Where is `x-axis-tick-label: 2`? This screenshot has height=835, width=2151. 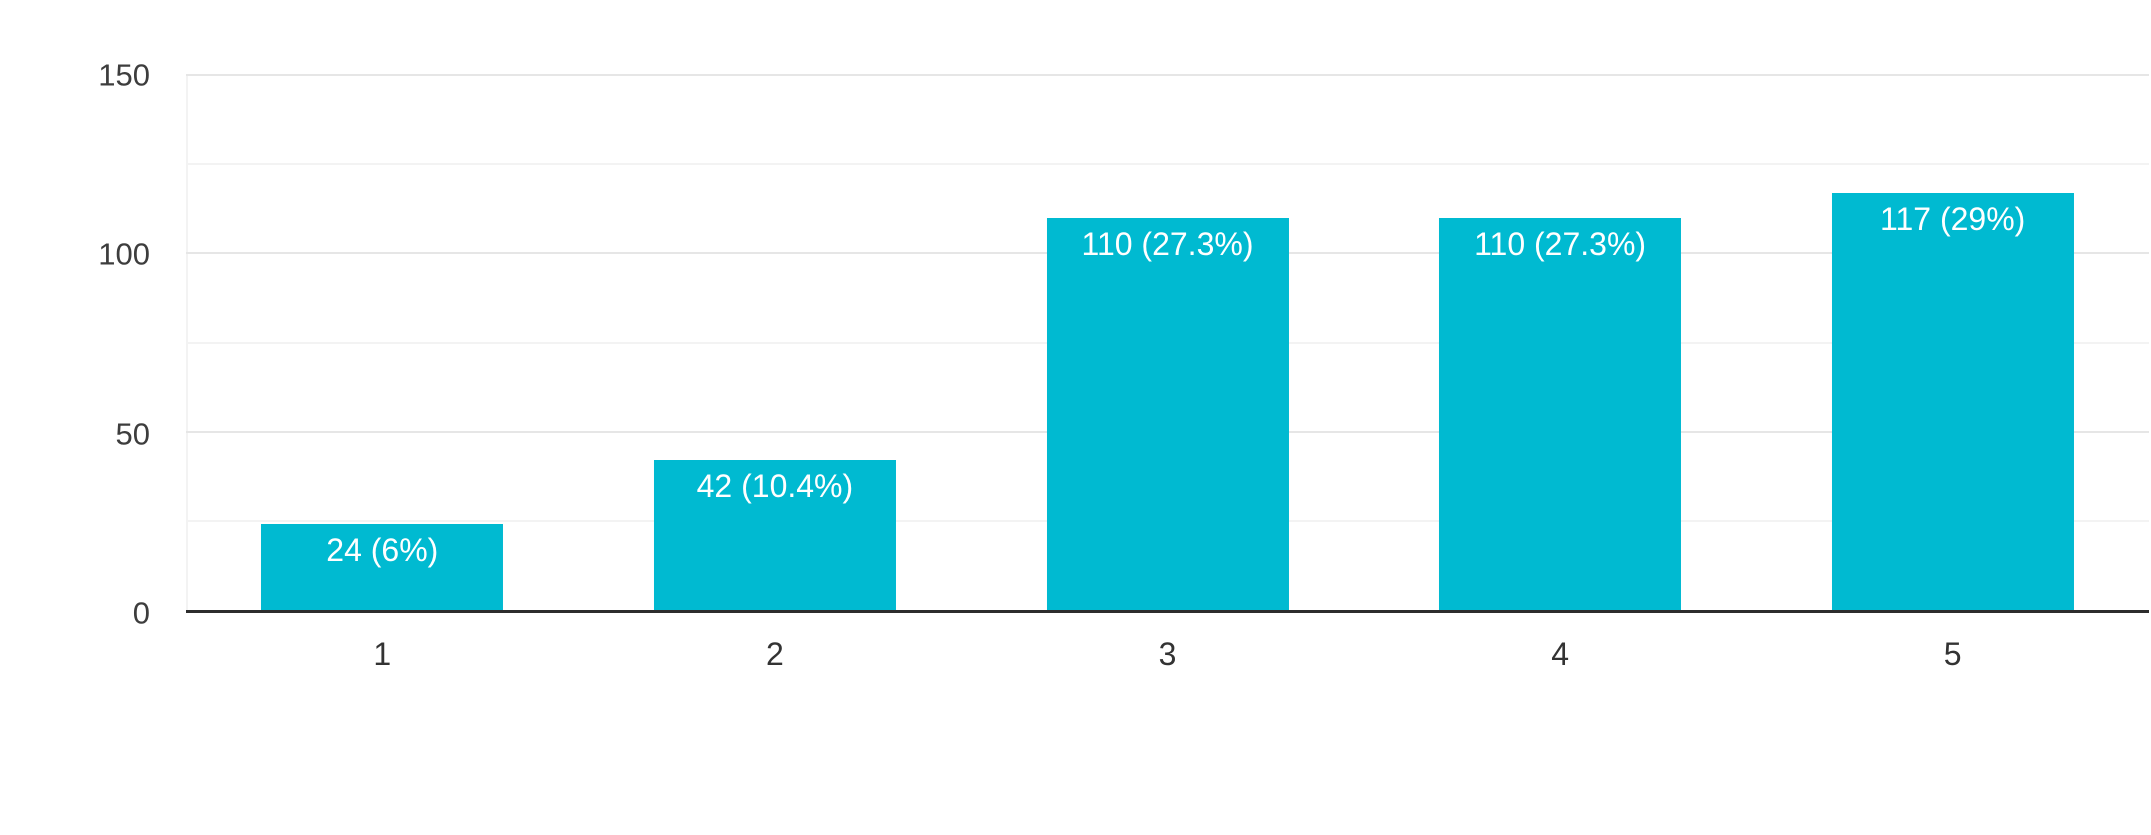 x-axis-tick-label: 2 is located at coordinates (774, 654).